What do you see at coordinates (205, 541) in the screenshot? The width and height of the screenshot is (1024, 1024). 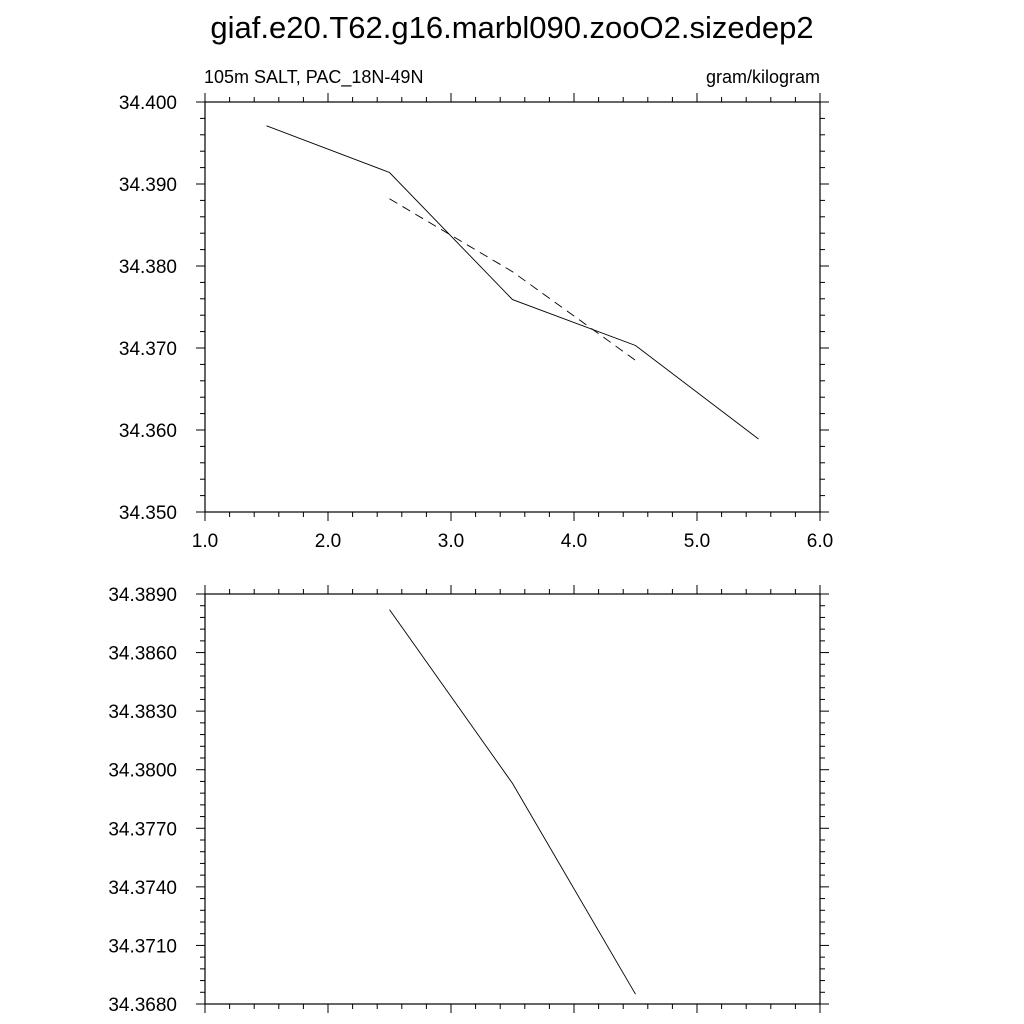 I see `x-tick-label: 1.0` at bounding box center [205, 541].